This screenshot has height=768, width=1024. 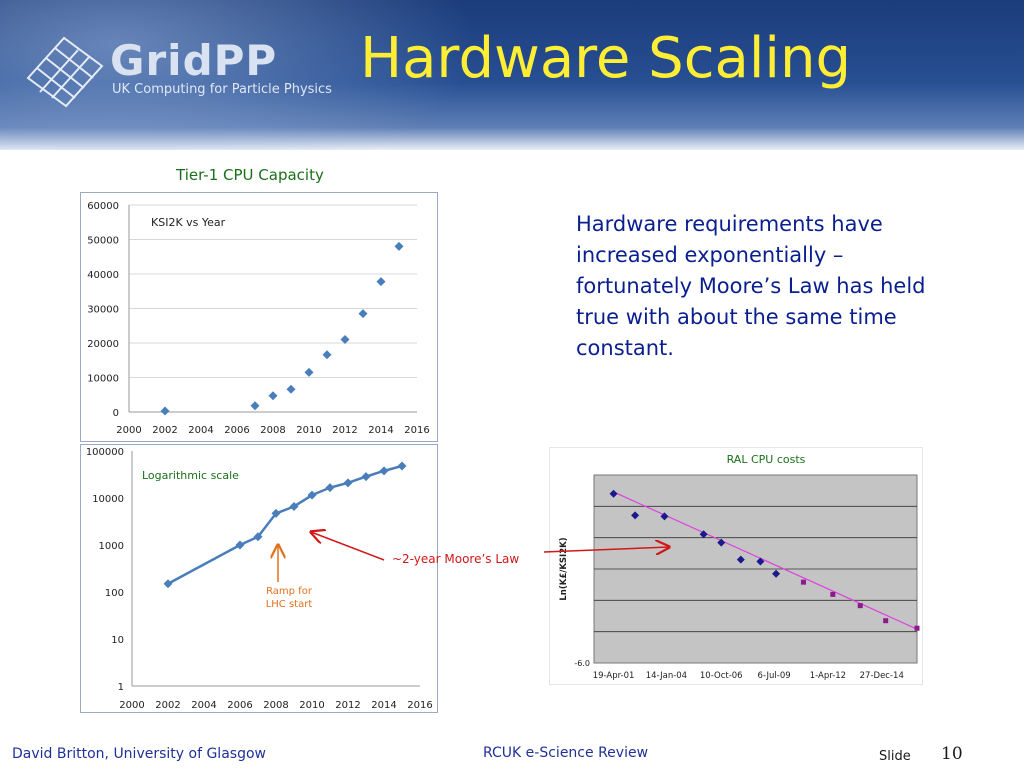 I want to click on footer-slide-label: Slide, so click(x=895, y=756).